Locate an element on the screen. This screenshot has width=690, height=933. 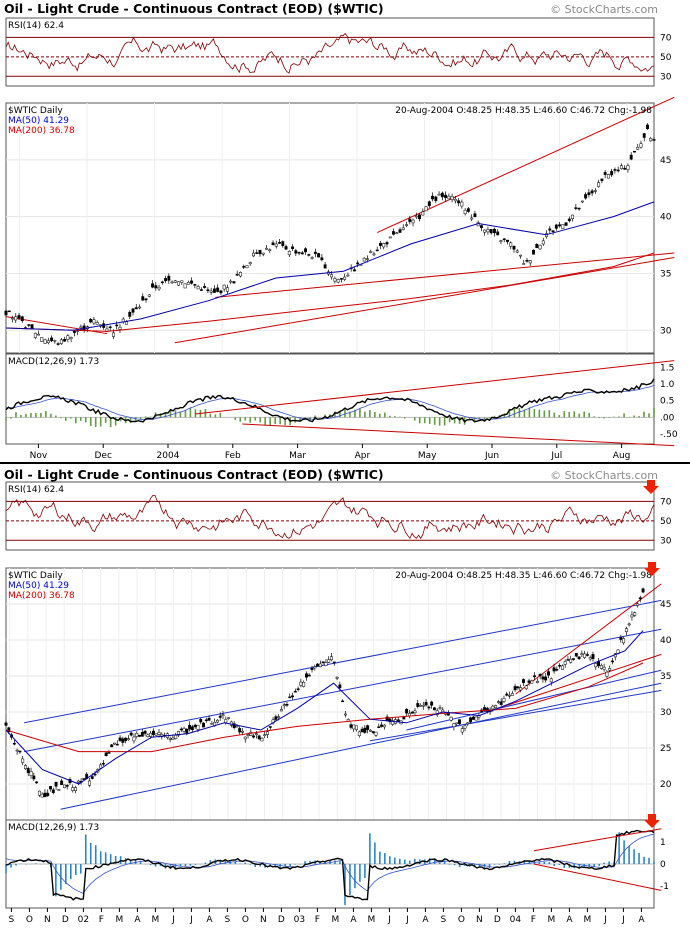
x-tick-label: Aug is located at coordinates (622, 456).